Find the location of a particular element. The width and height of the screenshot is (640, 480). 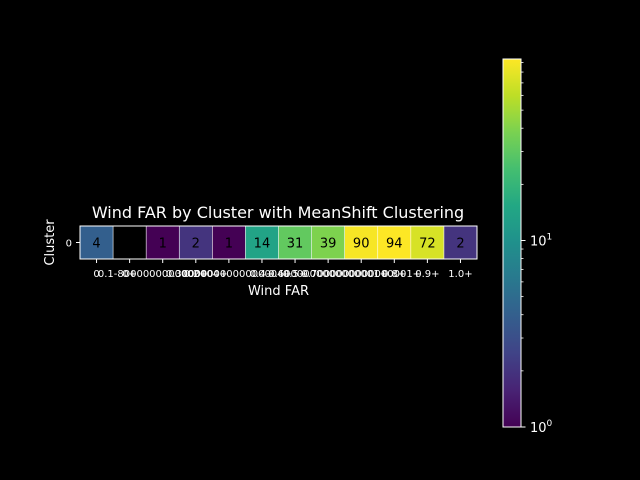

cell-value-label: 31 is located at coordinates (295, 244).